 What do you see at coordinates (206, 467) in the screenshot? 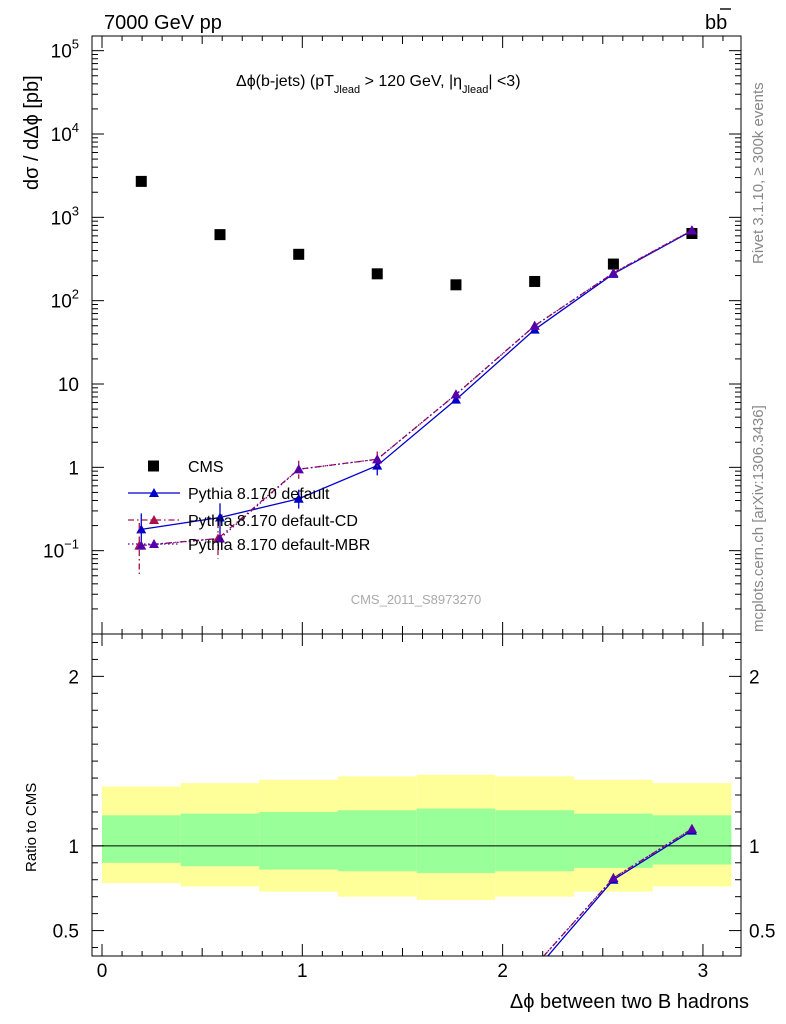
I see `legend-label: CMS` at bounding box center [206, 467].